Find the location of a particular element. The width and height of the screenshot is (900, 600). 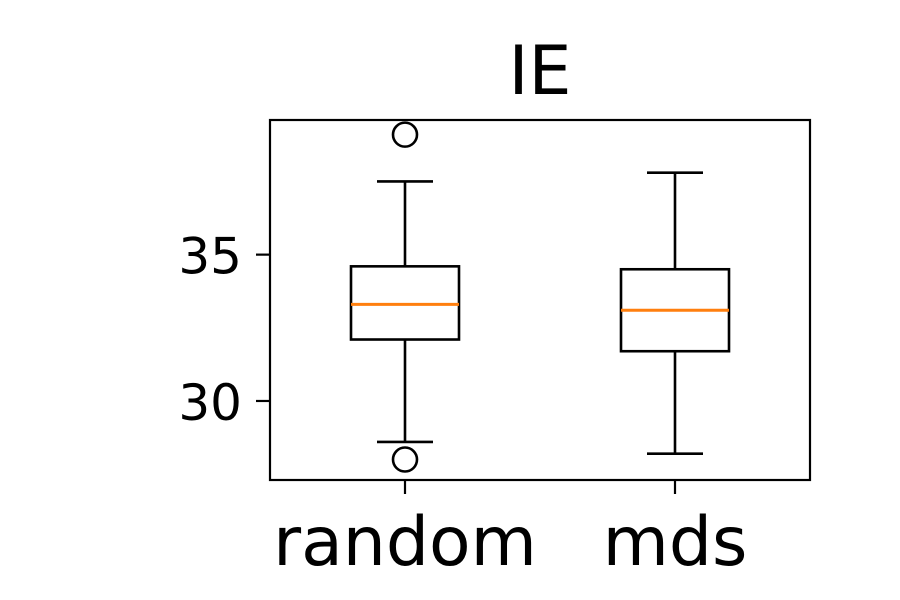

y-axis: 30 35 is located at coordinates (224, 330).